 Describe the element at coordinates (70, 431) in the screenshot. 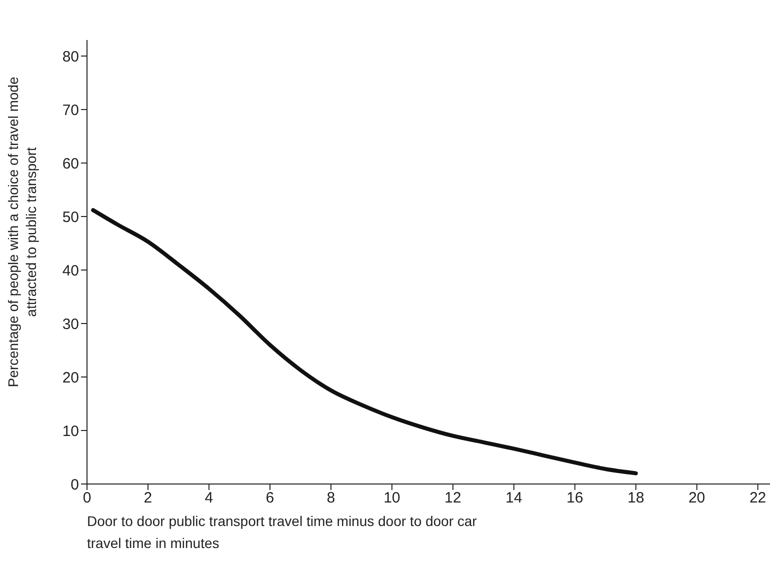

I see `y-tick-label: 10` at that location.